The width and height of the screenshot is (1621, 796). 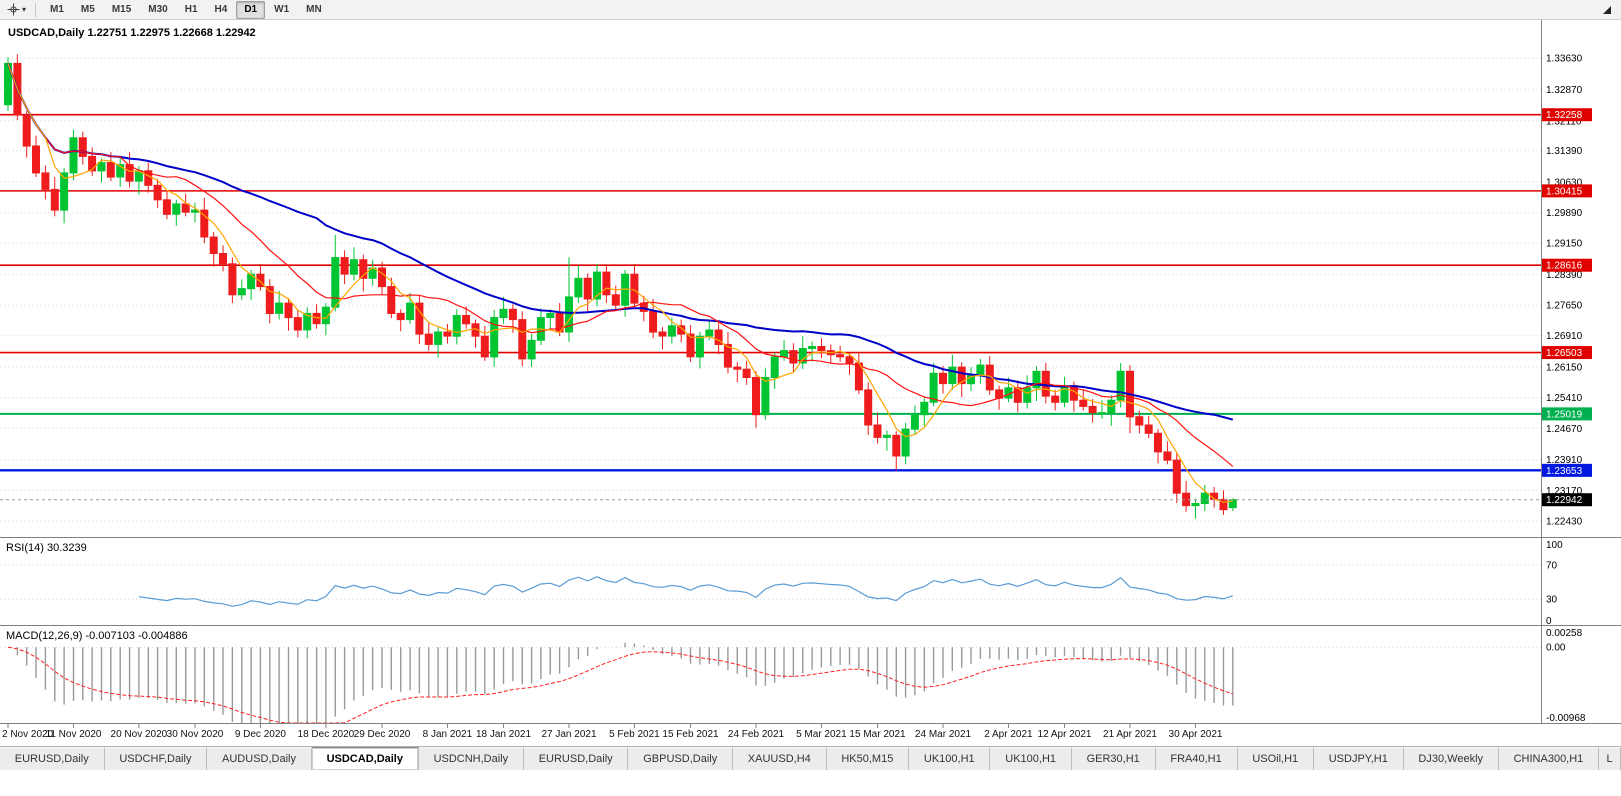 What do you see at coordinates (1564, 191) in the screenshot?
I see `price-line-label: 1.30415` at bounding box center [1564, 191].